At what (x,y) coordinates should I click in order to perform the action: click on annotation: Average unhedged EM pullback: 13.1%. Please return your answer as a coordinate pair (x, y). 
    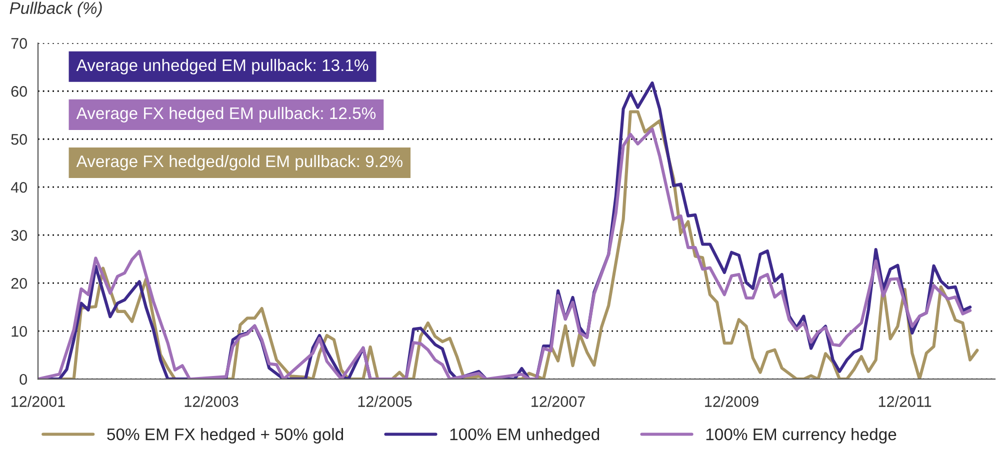
    Looking at the image, I should click on (222, 66).